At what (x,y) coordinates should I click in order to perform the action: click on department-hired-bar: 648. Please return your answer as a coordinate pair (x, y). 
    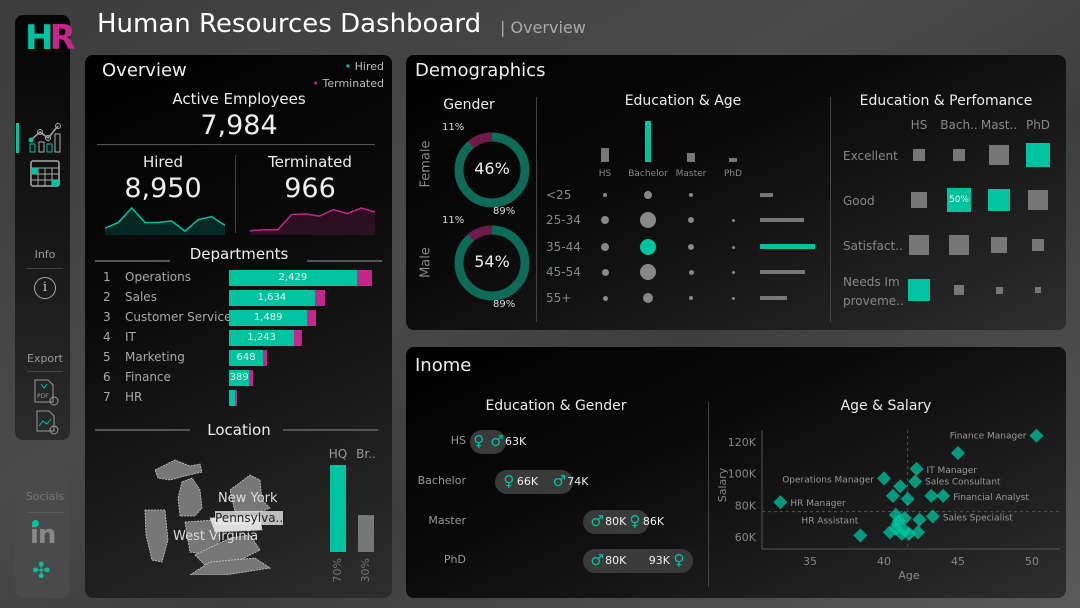
    Looking at the image, I should click on (246, 358).